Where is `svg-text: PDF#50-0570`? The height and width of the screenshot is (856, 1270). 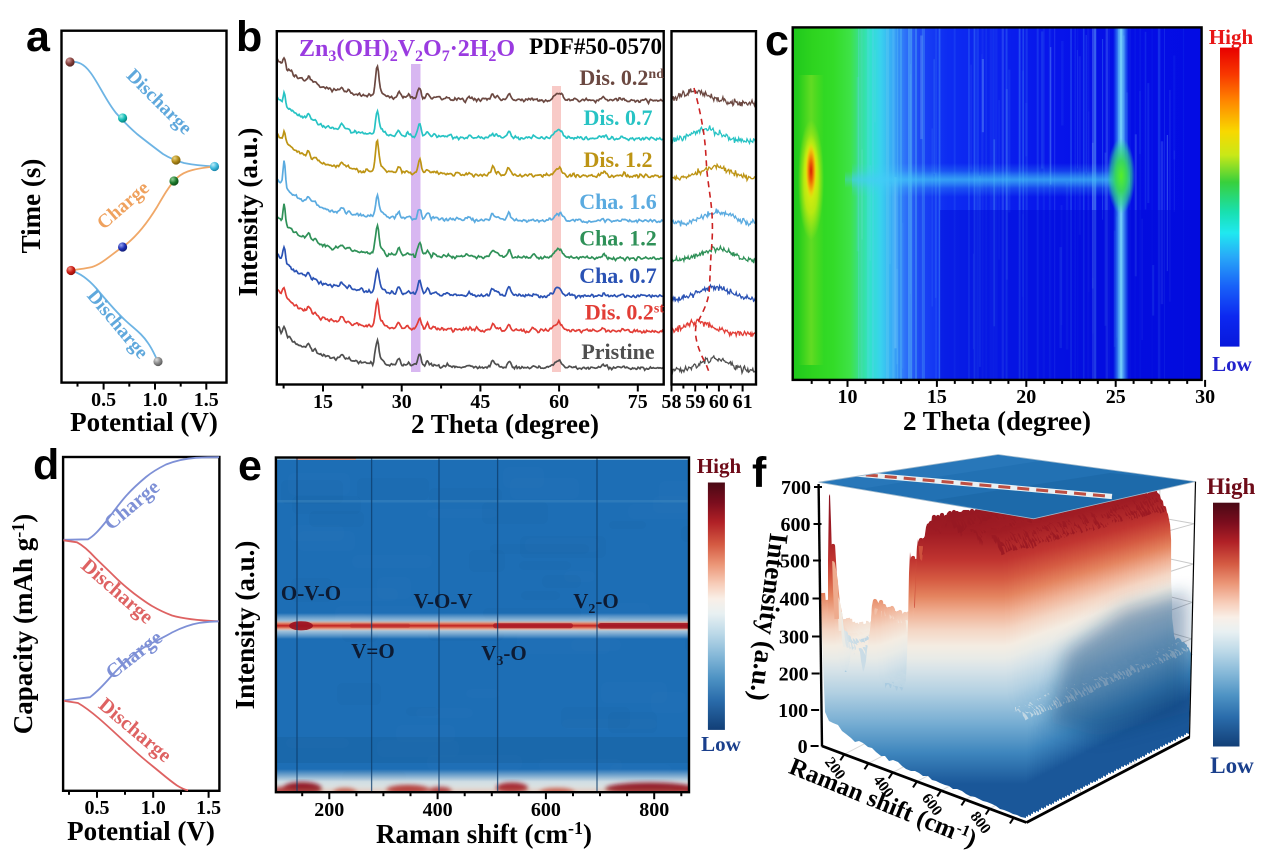
svg-text: PDF#50-0570 is located at coordinates (595, 46).